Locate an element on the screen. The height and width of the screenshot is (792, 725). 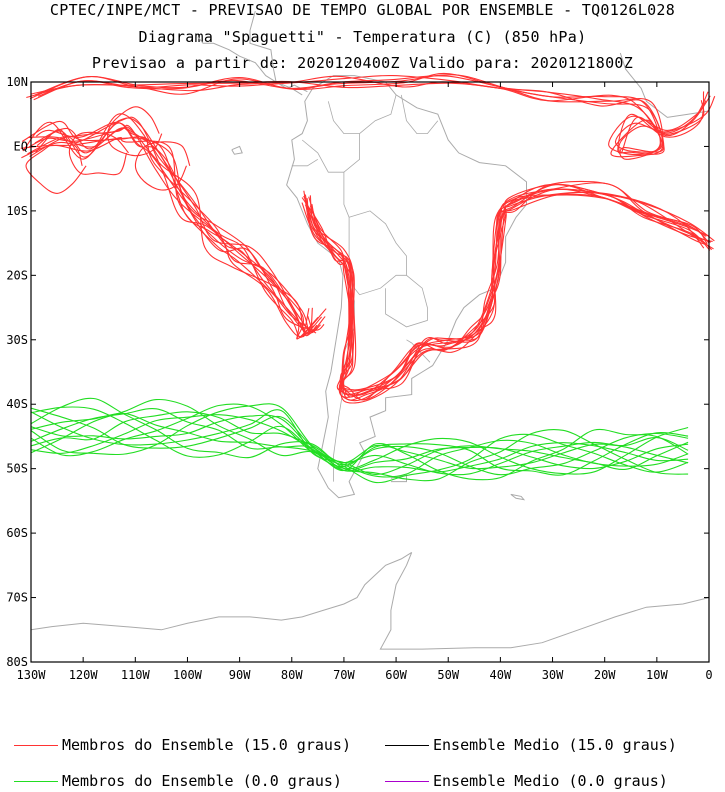
x-tick-label: 70W is located at coordinates (344, 675).